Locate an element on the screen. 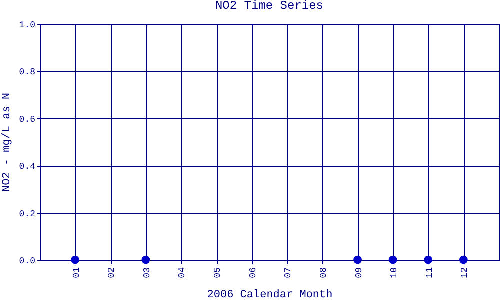  x-tick-label: 12 is located at coordinates (465, 273).